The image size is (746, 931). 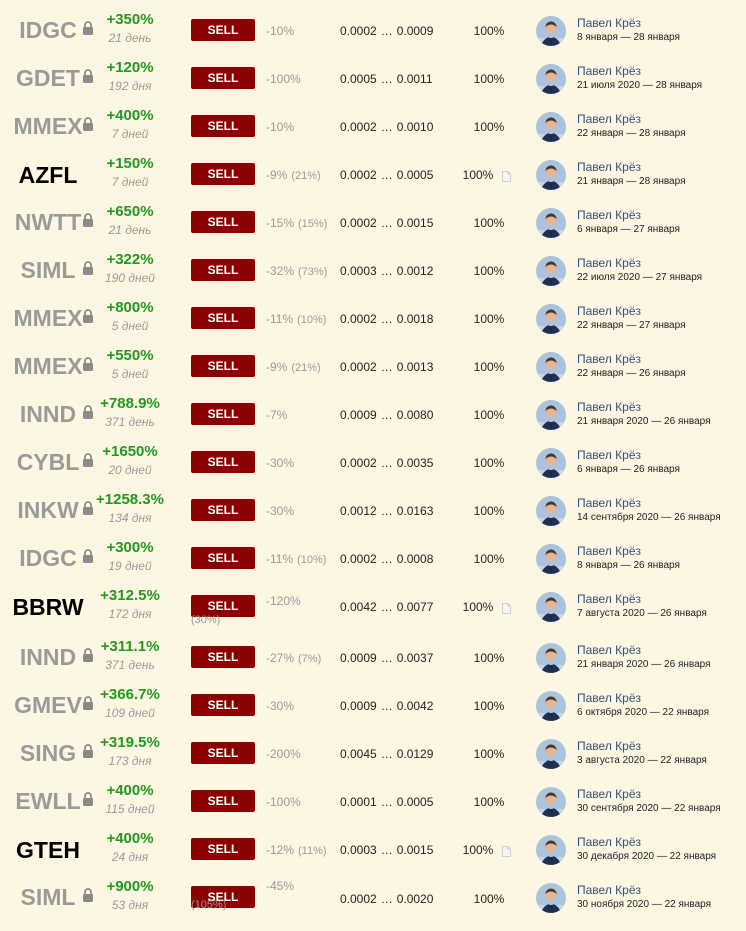 I want to click on date-range: 6 января — 26 января, so click(x=628, y=469).